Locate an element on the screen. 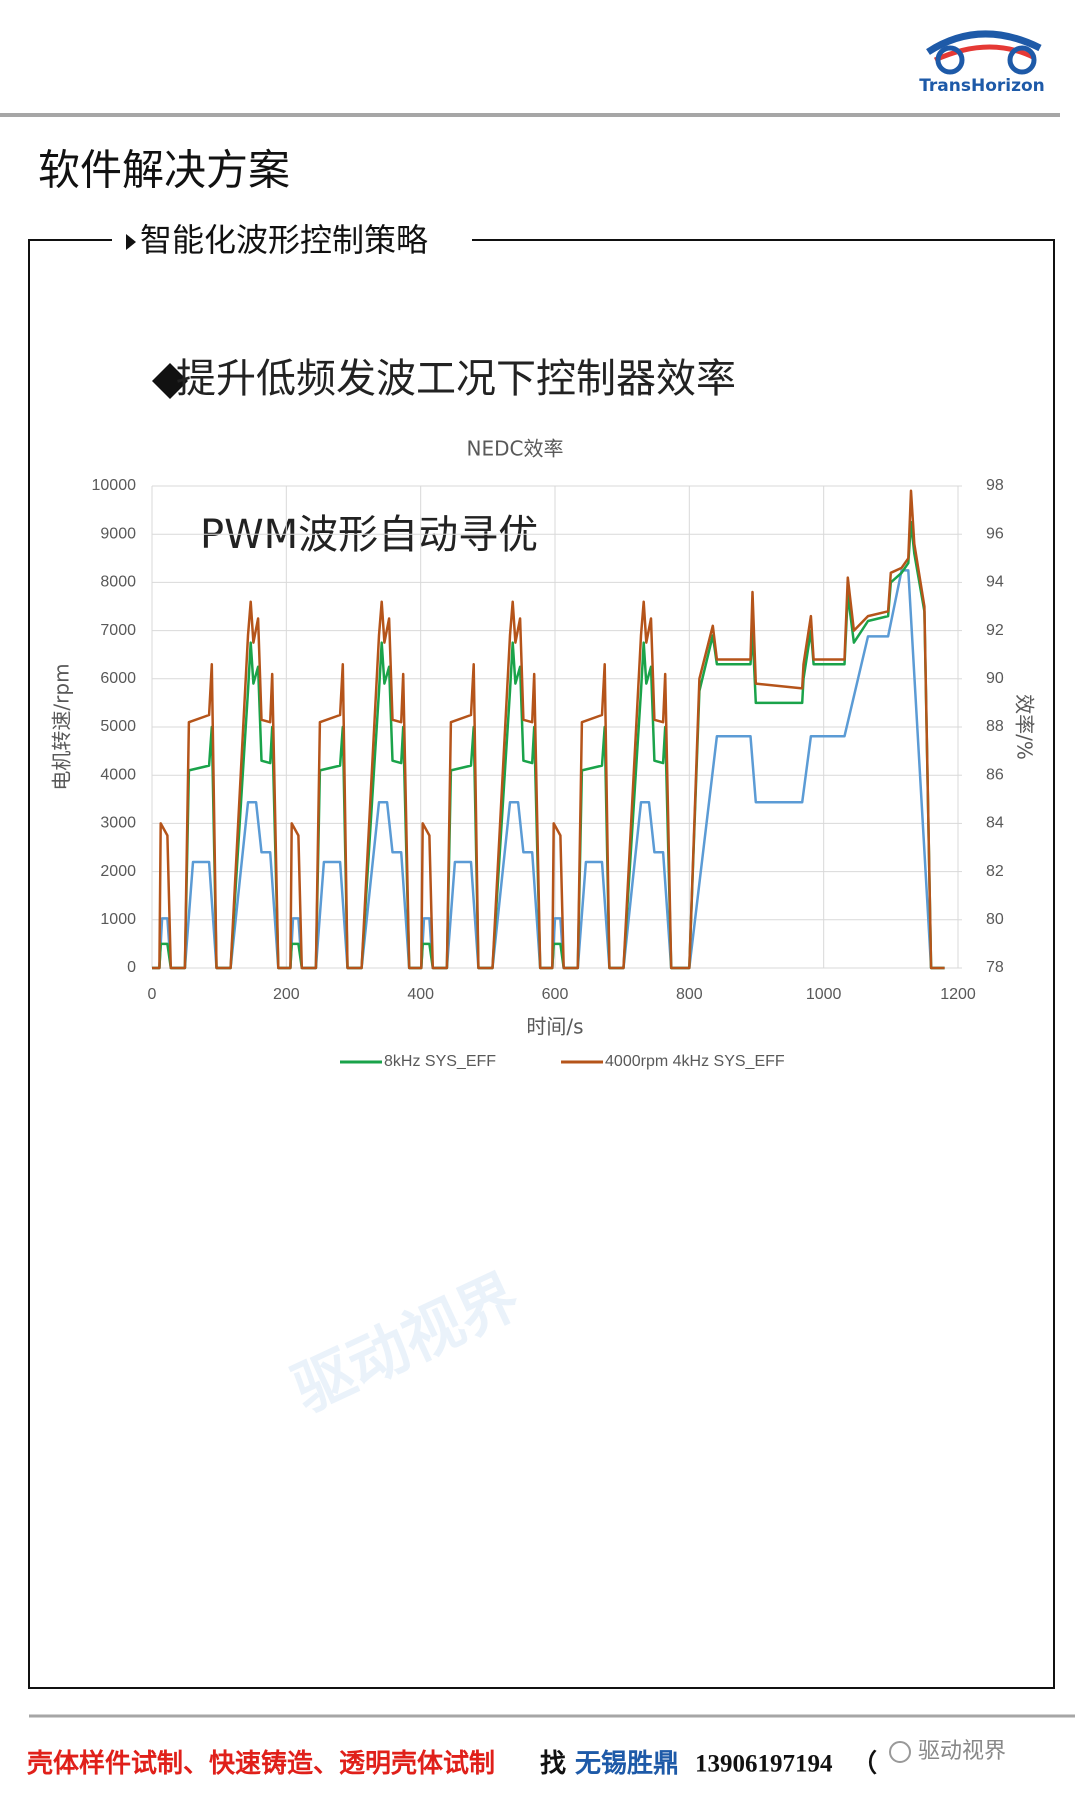 The width and height of the screenshot is (1080, 1804). wechat-label: 驱动视界 is located at coordinates (962, 1751).